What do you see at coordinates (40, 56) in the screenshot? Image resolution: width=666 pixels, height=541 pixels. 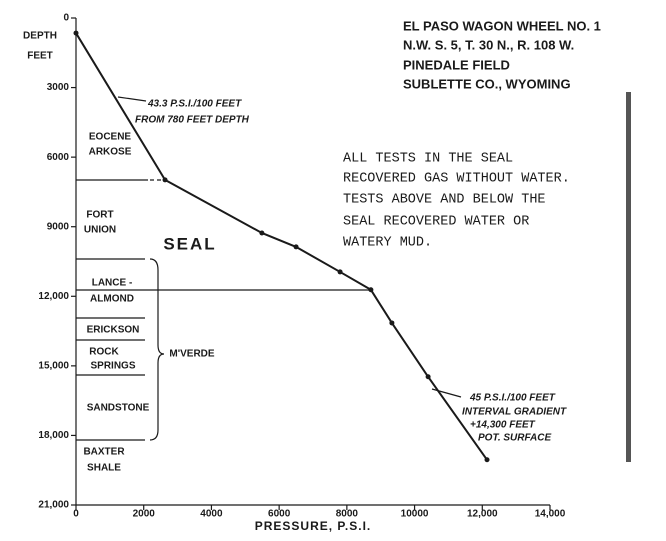 I see `ylabel-line: FEET` at bounding box center [40, 56].